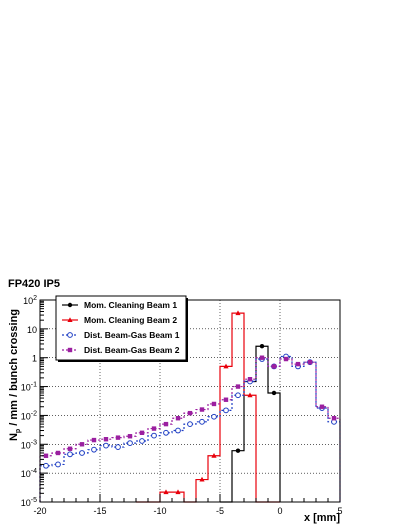  Describe the element at coordinates (34, 471) in the screenshot. I see `y-tick-label-exponent: -4` at that location.